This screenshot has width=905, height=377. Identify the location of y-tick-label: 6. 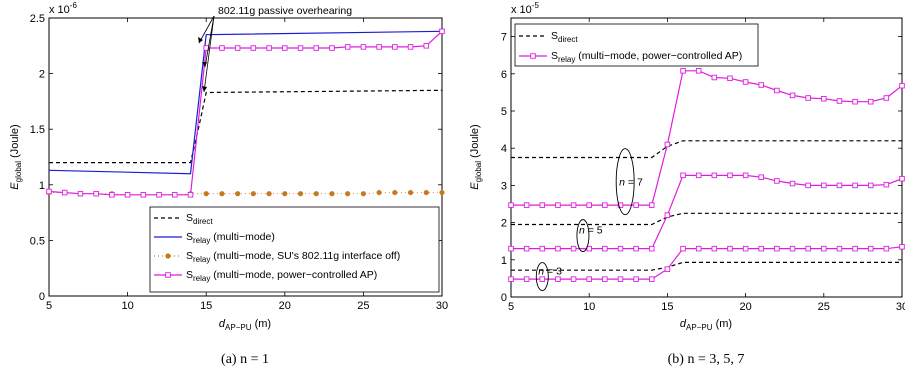
(504, 75).